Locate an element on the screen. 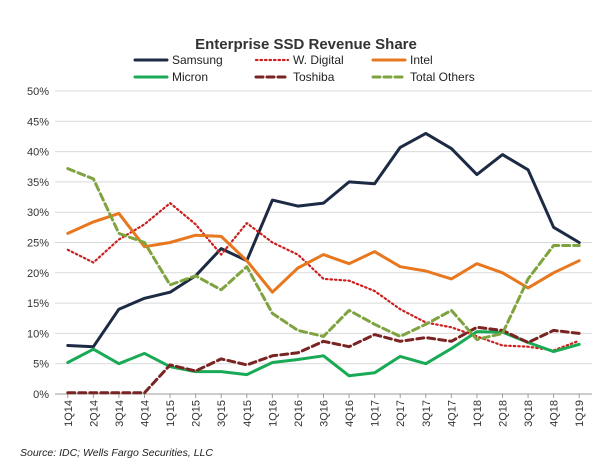 This screenshot has height=465, width=615. y-tick-label: 45% is located at coordinates (38, 122).